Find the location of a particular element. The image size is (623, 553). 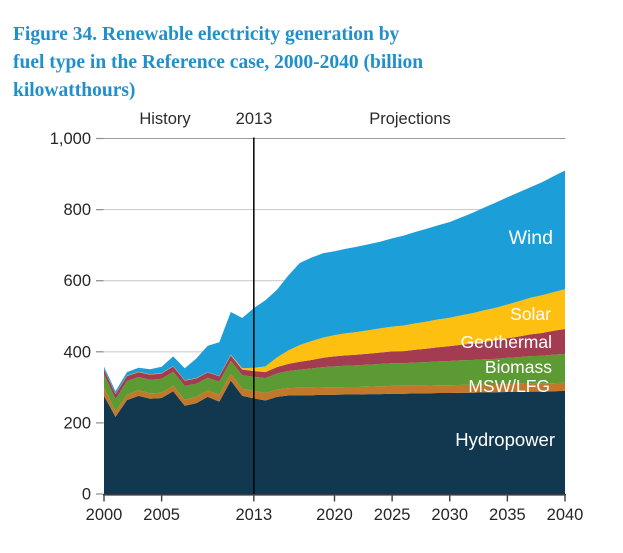

area-geothermal is located at coordinates (334, 364).